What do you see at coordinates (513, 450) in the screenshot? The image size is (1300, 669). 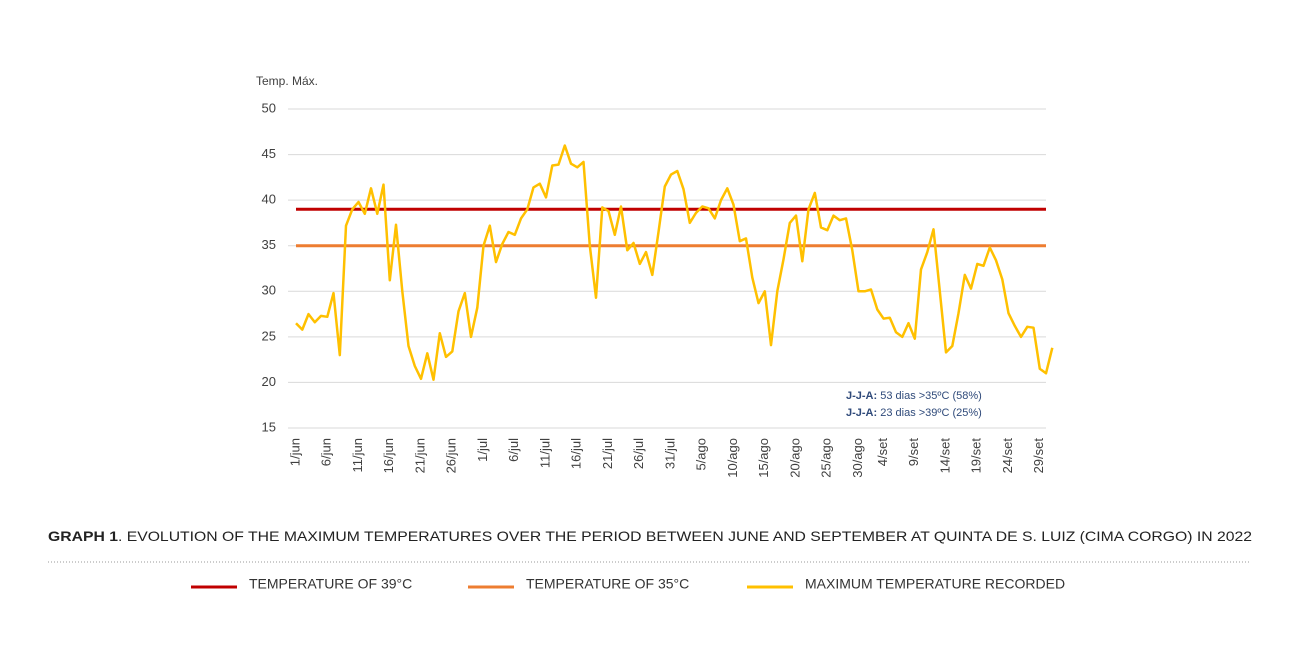 I see `x-tick-label: 6/jul` at bounding box center [513, 450].